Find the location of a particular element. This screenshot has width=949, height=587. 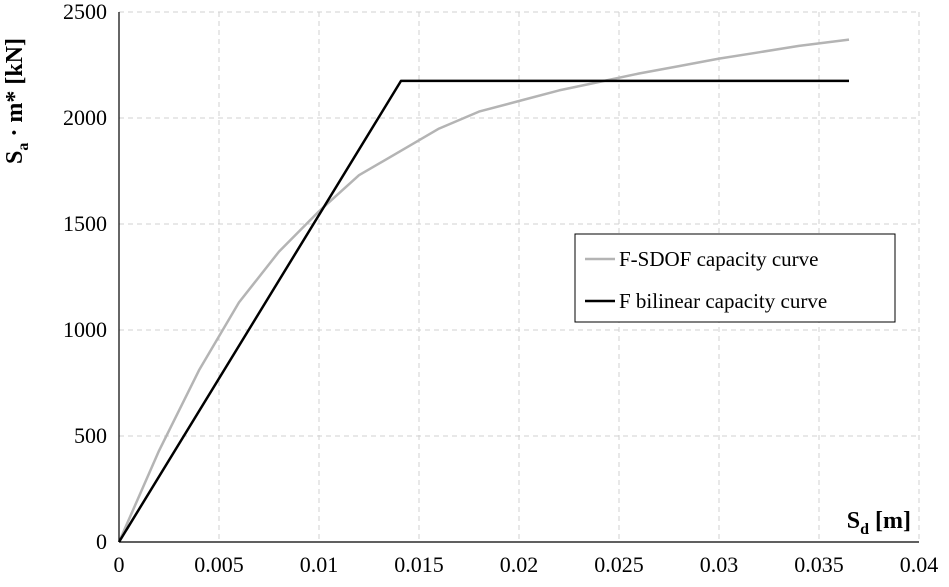

x-tick-label: 0.005 is located at coordinates (219, 564).